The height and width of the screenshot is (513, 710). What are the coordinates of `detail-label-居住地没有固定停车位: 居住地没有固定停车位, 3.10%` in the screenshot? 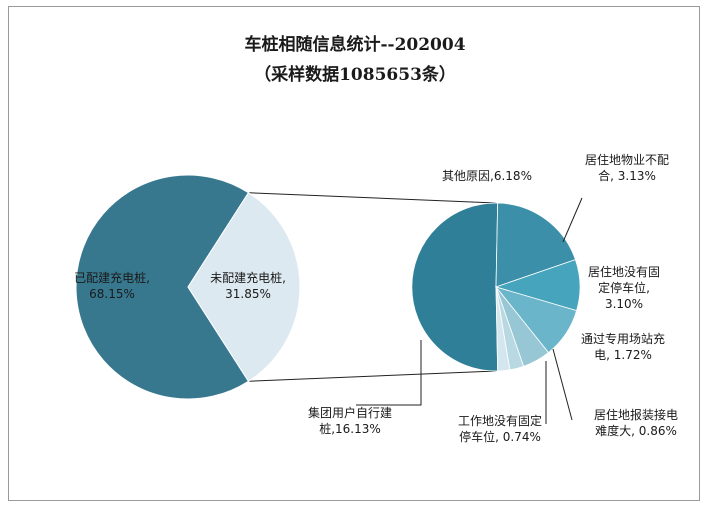 It's located at (624, 287).